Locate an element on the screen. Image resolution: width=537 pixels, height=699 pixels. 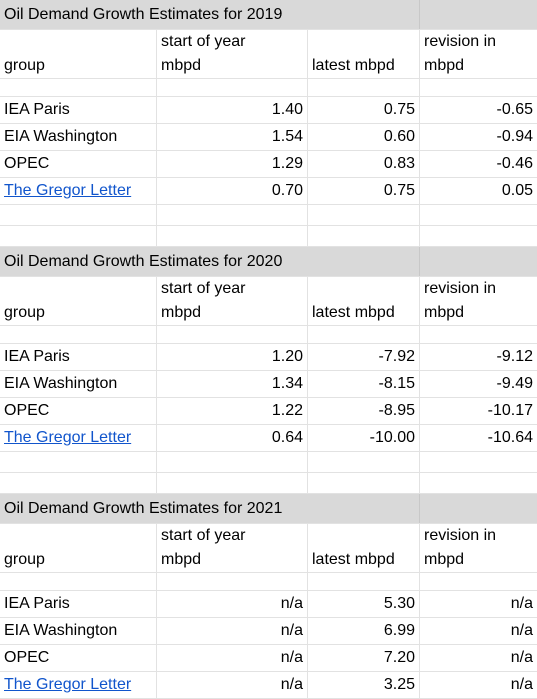
revision-cell: 0.05 is located at coordinates (478, 191).